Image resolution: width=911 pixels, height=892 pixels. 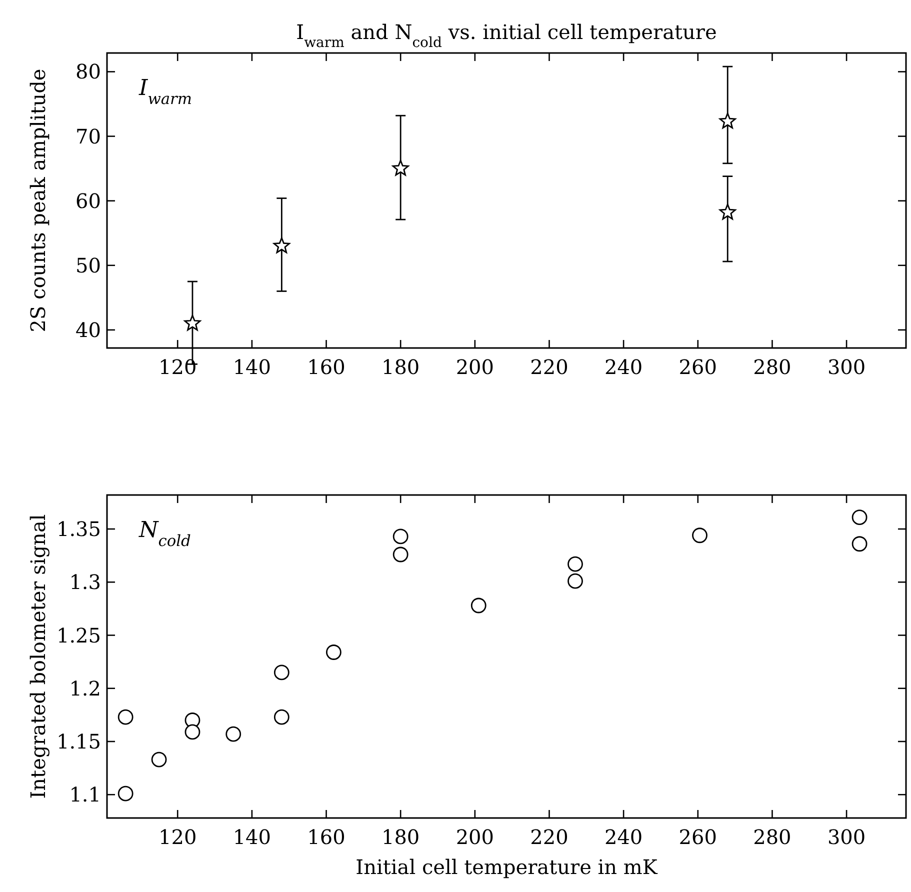 I want to click on y-tick-label: 70, so click(x=88, y=136).